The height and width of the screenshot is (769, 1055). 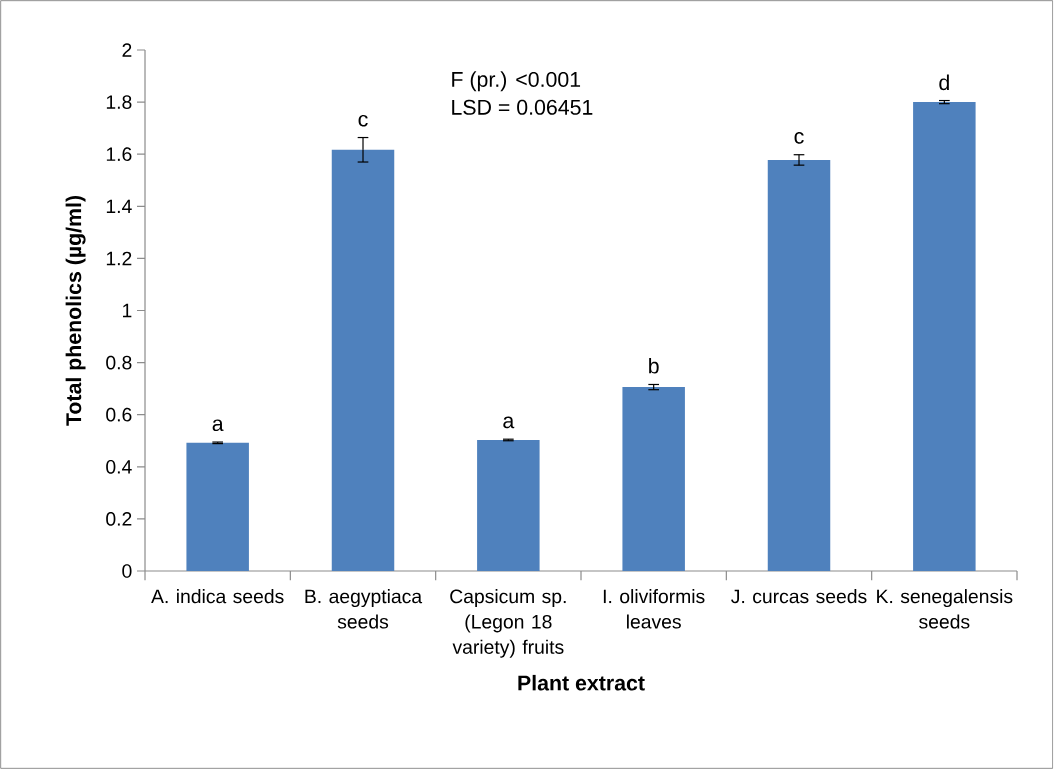 What do you see at coordinates (119, 414) in the screenshot?
I see `y-tick-label: 0.6` at bounding box center [119, 414].